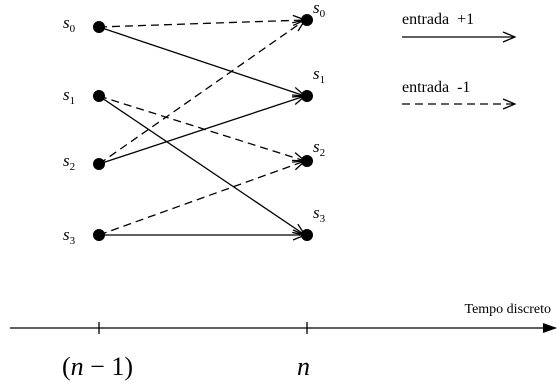 The height and width of the screenshot is (385, 559). What do you see at coordinates (438, 19) in the screenshot?
I see `legend-solid-label: entrada +1` at bounding box center [438, 19].